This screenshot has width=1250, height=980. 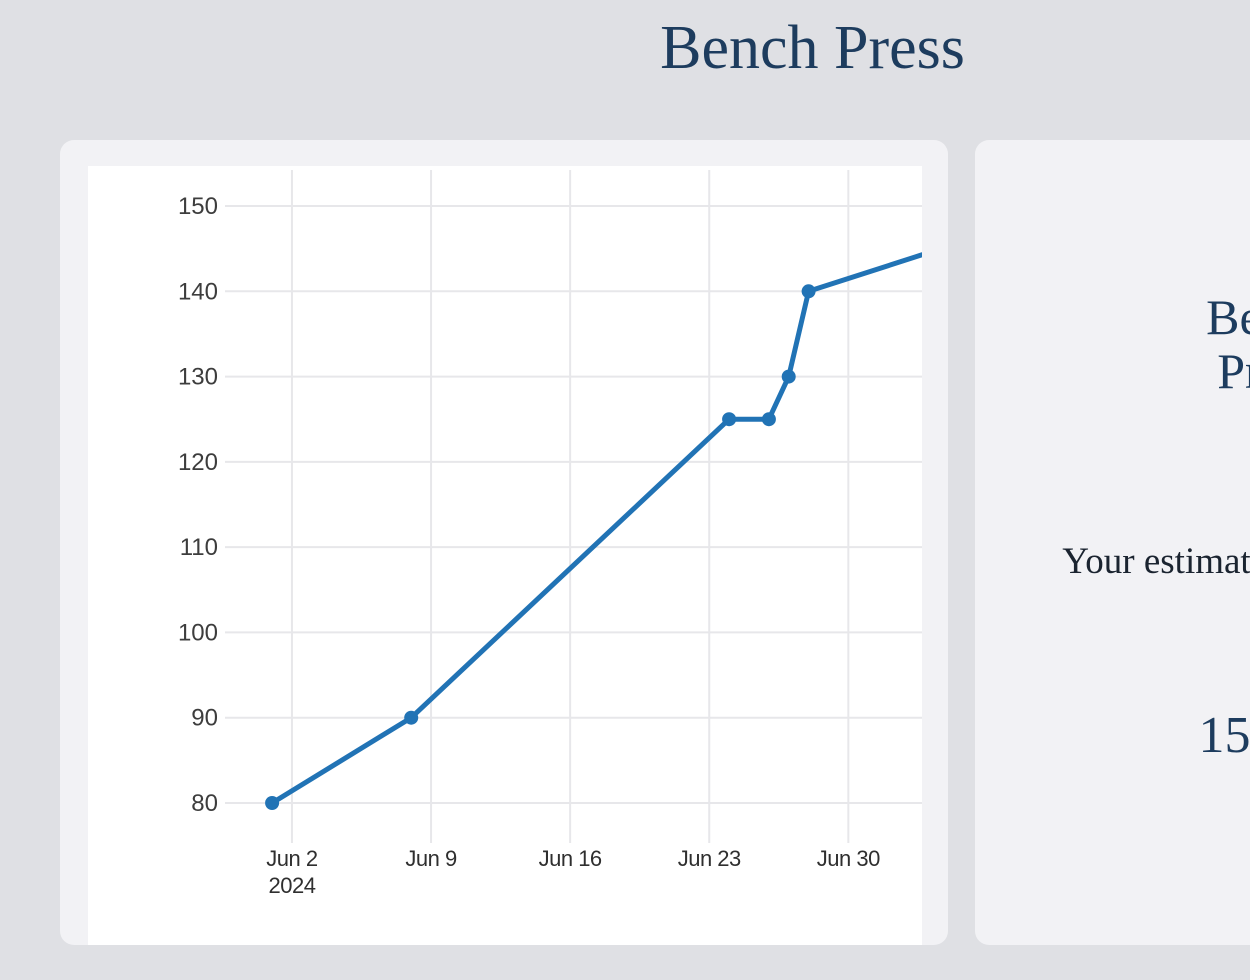 What do you see at coordinates (292, 858) in the screenshot?
I see `x-tick-label: Jun 2` at bounding box center [292, 858].